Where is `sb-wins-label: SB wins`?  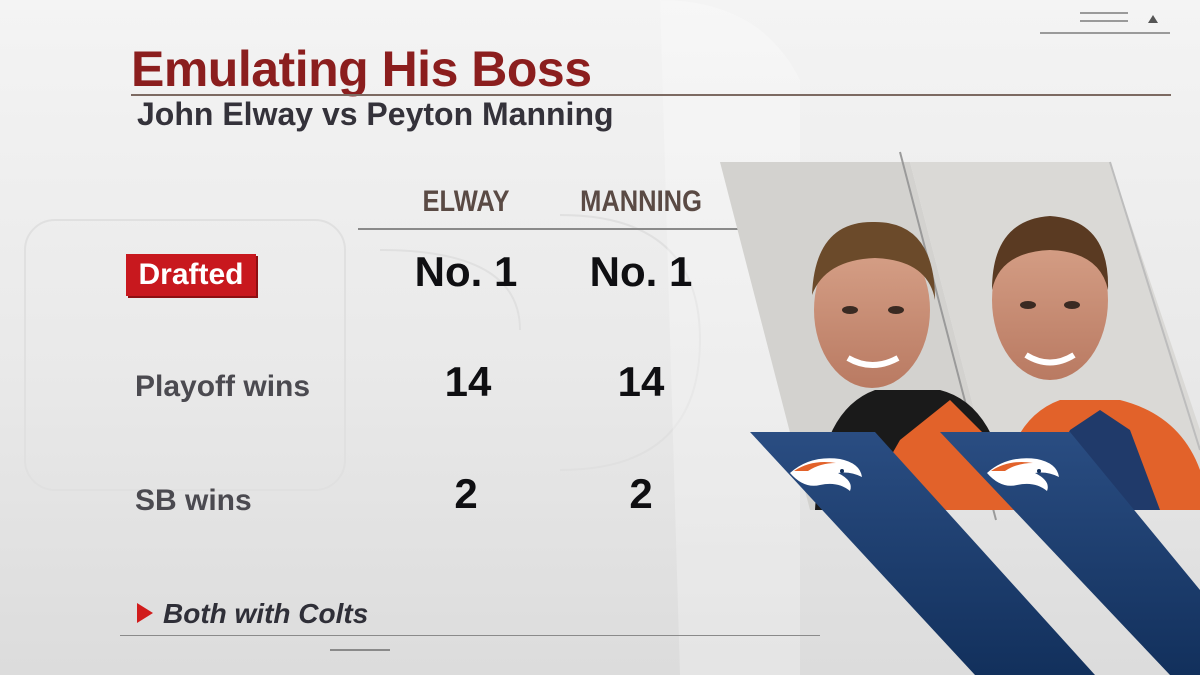
sb-wins-label: SB wins is located at coordinates (193, 500).